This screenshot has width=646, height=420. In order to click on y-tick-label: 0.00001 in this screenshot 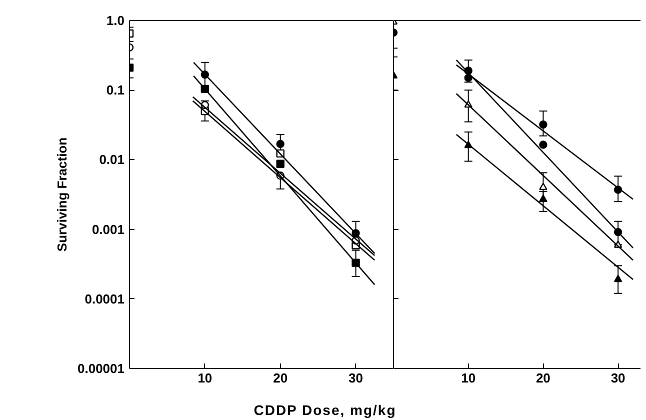, I will do `click(101, 368)`.